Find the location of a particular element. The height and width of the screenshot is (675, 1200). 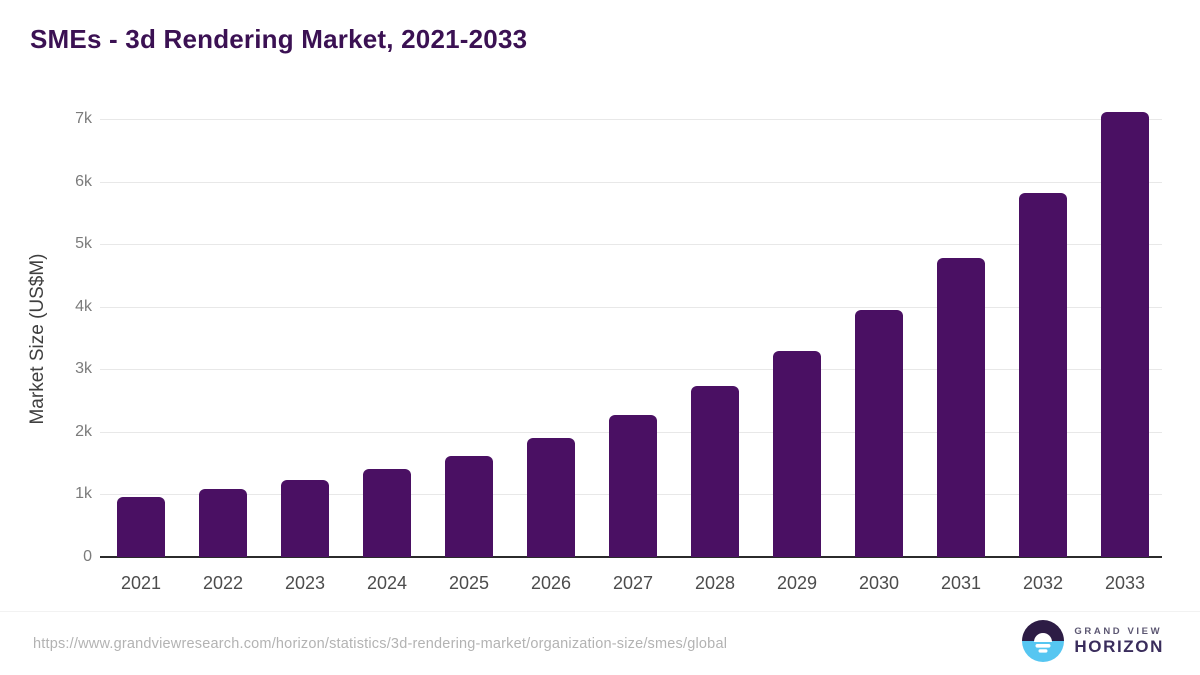

bar-2030 is located at coordinates (879, 433).